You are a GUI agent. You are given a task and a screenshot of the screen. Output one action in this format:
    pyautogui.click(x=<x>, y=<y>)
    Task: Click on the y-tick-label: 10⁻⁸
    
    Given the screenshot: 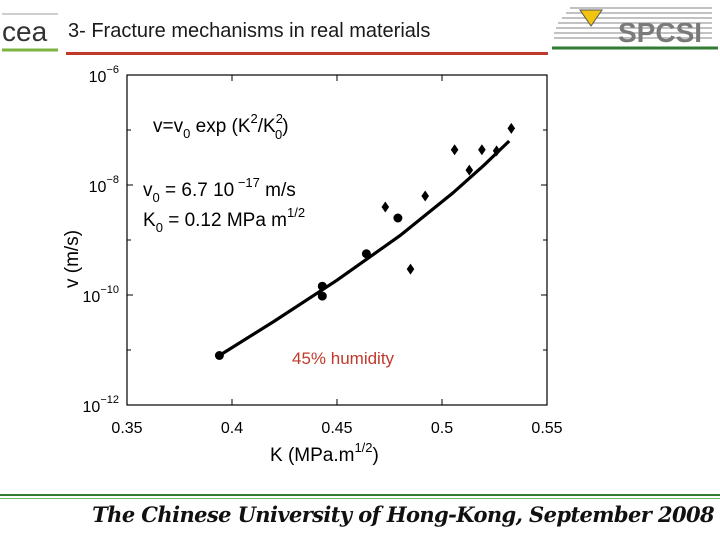 What is the action you would take?
    pyautogui.click(x=104, y=185)
    